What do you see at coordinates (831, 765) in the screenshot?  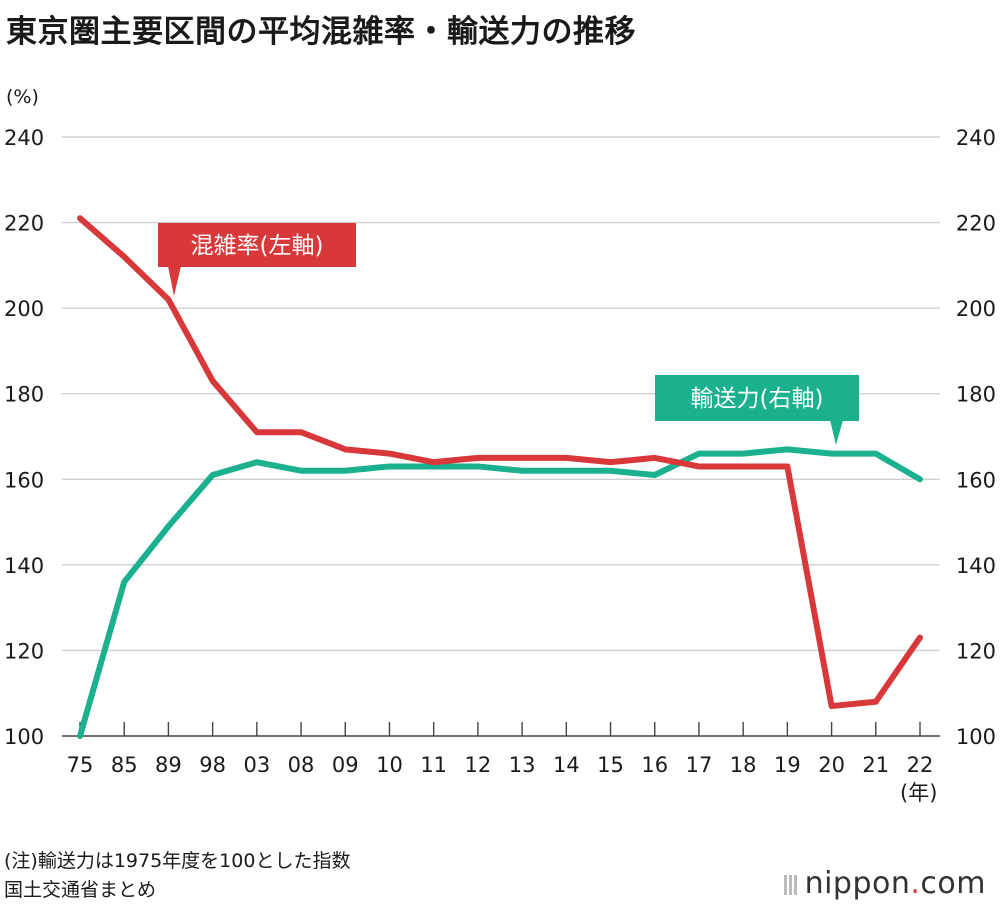 I see `x-tick-label: 20` at bounding box center [831, 765].